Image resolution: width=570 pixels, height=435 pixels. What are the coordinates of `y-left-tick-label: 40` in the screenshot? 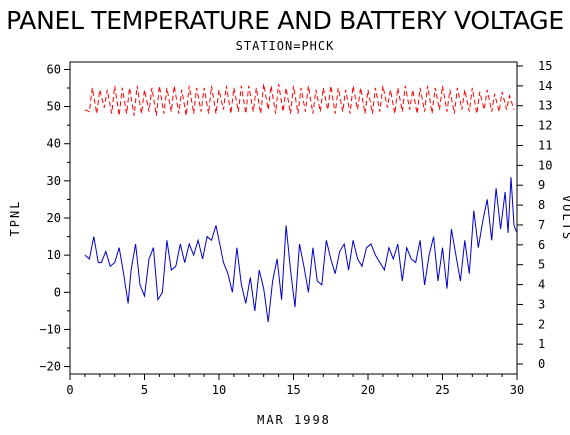 It's located at (54, 144).